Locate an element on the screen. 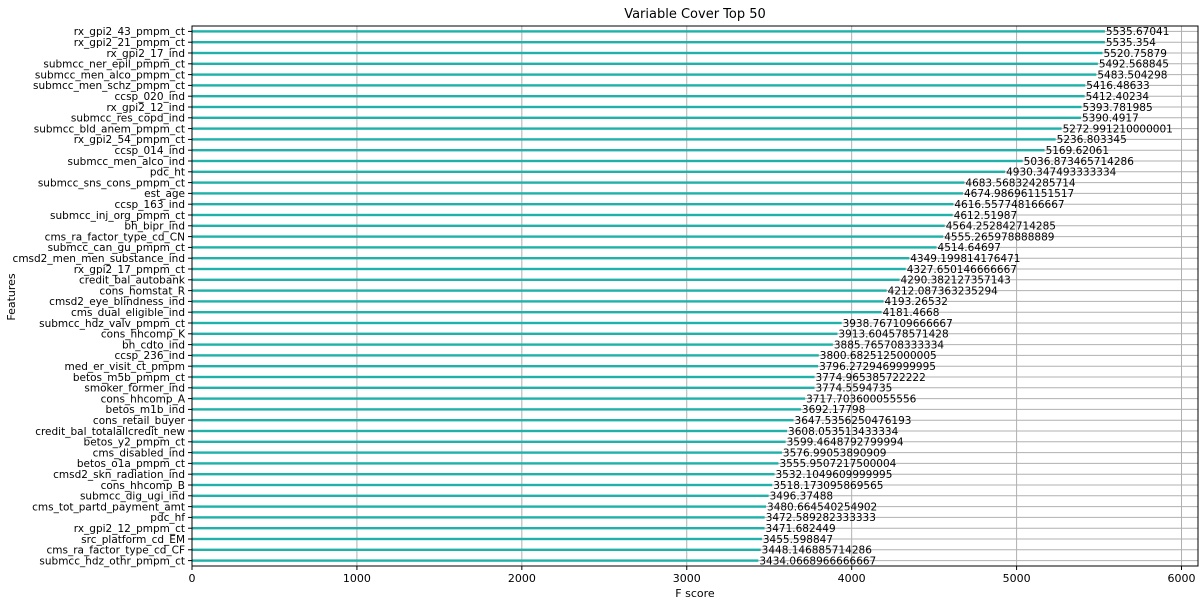 The image size is (1203, 608). y-tick-label: bh_cdto_ind is located at coordinates (153, 345).